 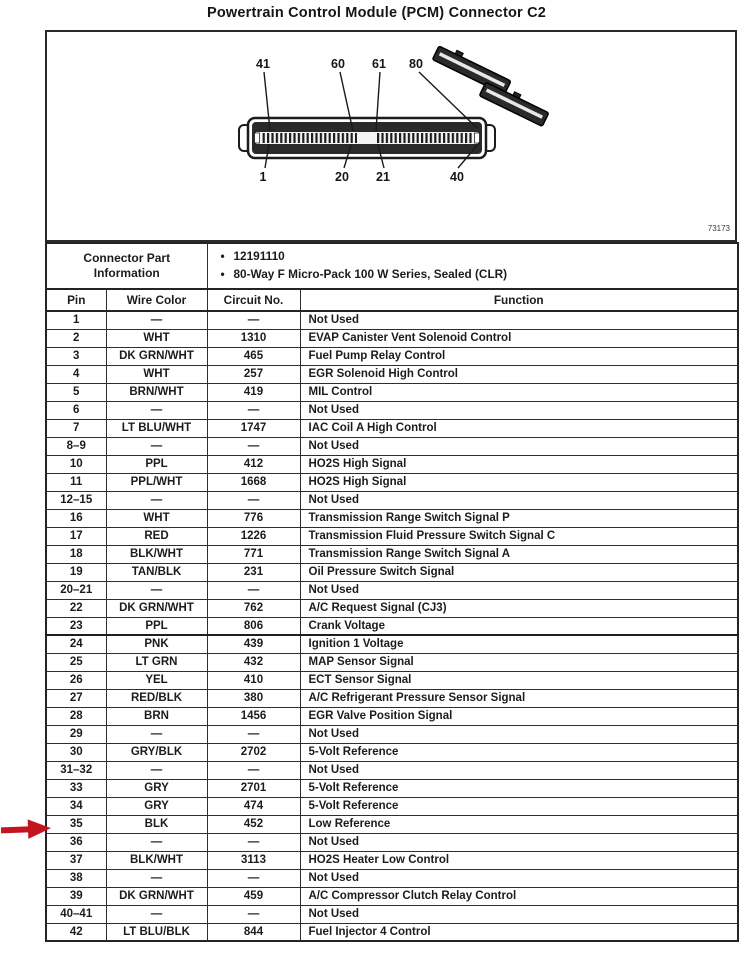 What do you see at coordinates (416, 64) in the screenshot?
I see `pin-callout-80: 80` at bounding box center [416, 64].